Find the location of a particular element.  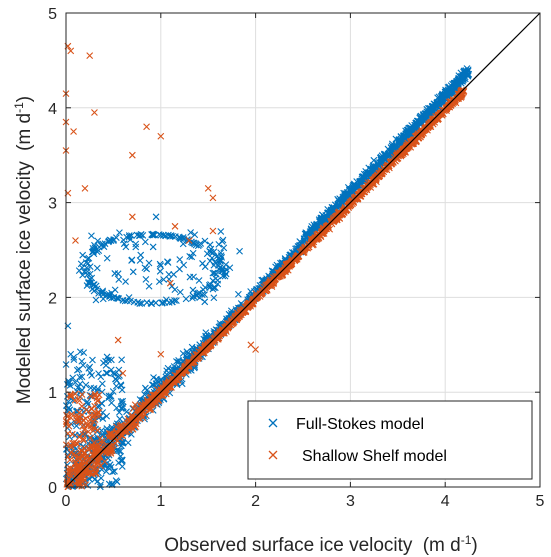

legend-label-shallow-shelf: Shallow Shelf model is located at coordinates (374, 456).